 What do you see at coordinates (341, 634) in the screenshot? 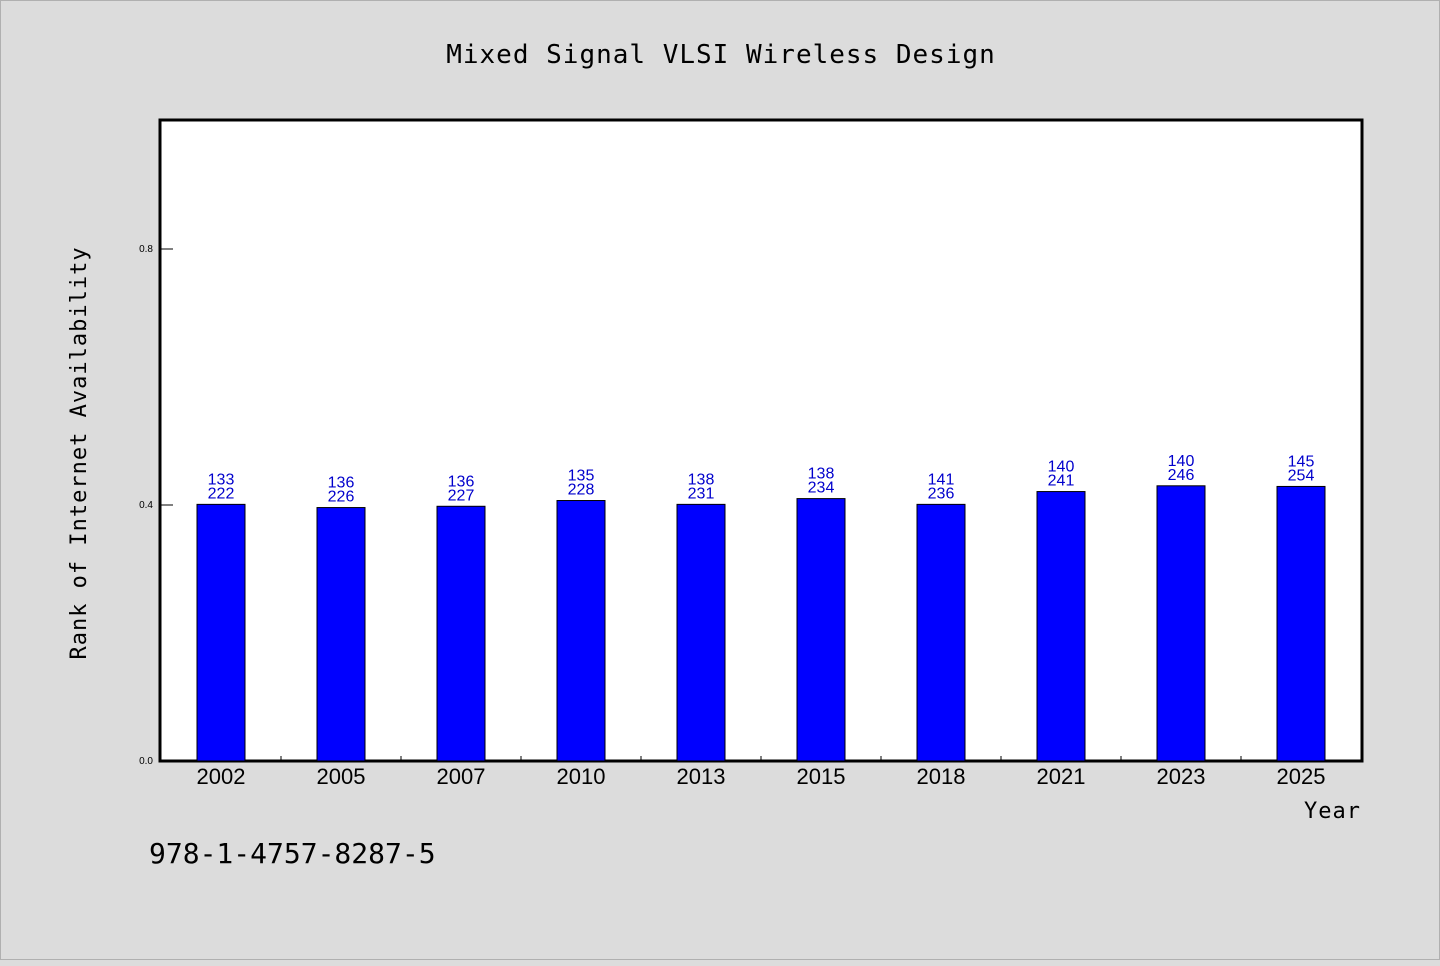
I see `bar-2005` at bounding box center [341, 634].